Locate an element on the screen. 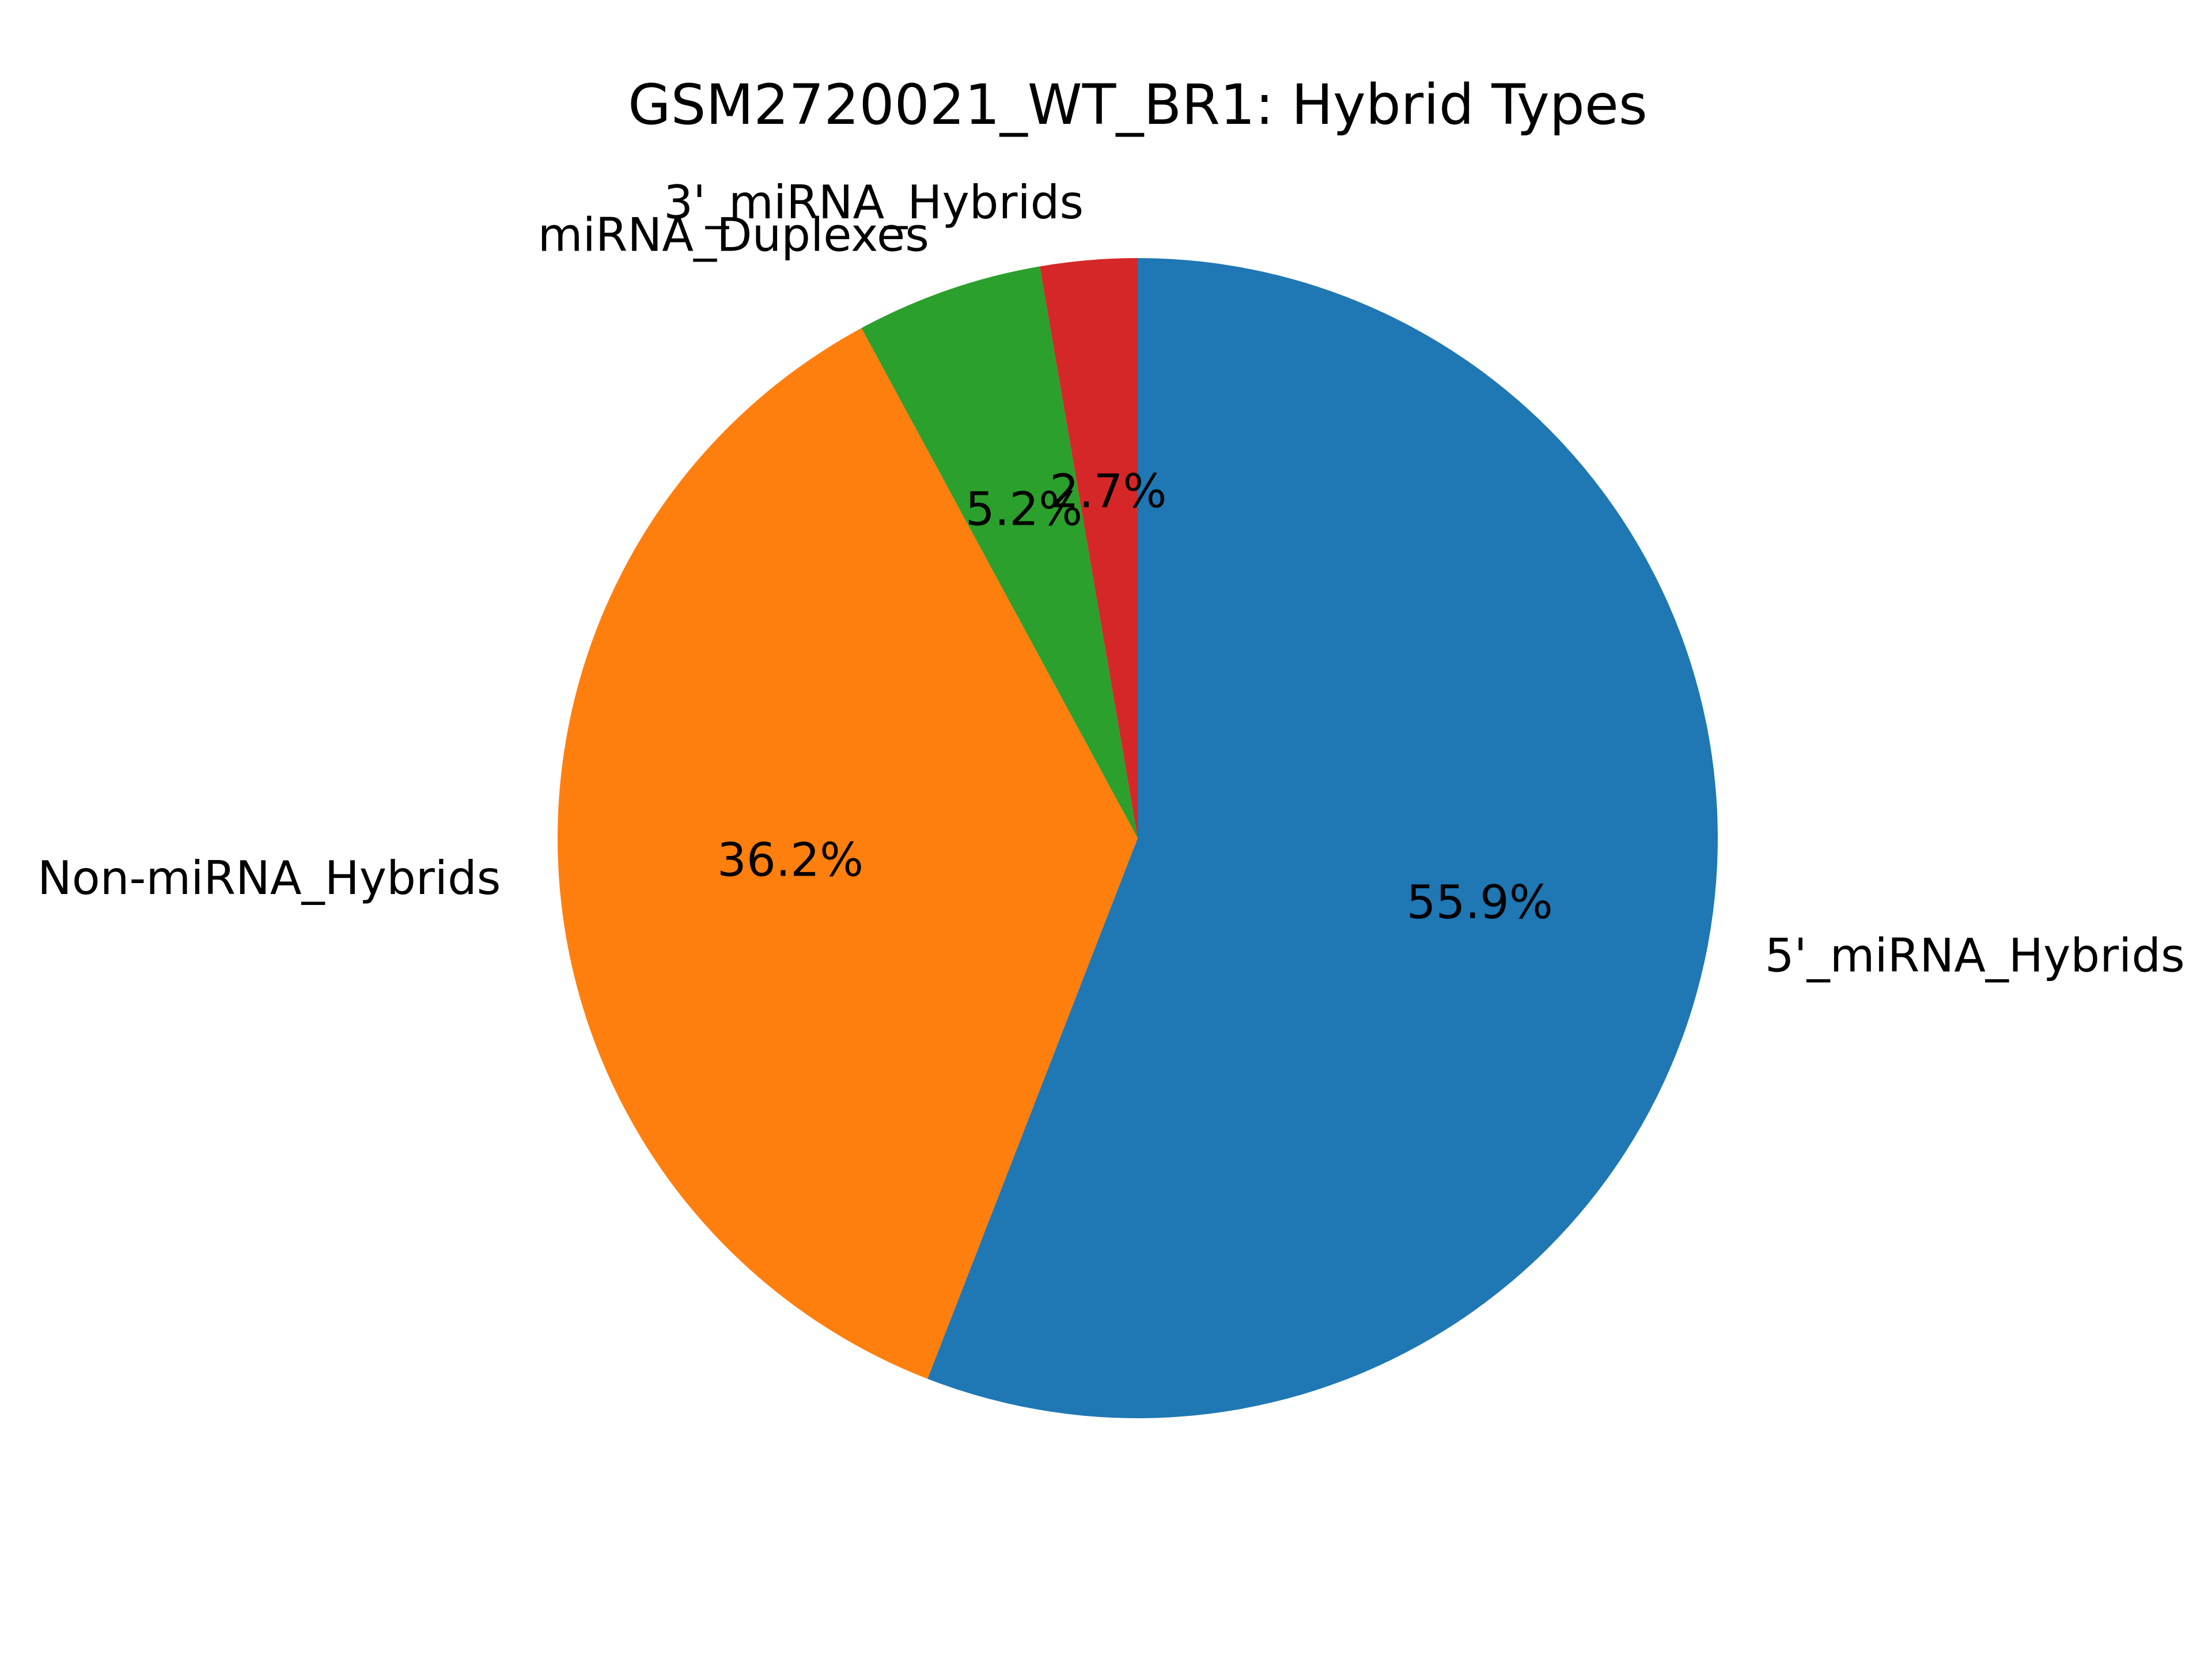 The image size is (2212, 1659). slice-label-mirna-duplexes: miRNA_Duplexes is located at coordinates (733, 235).